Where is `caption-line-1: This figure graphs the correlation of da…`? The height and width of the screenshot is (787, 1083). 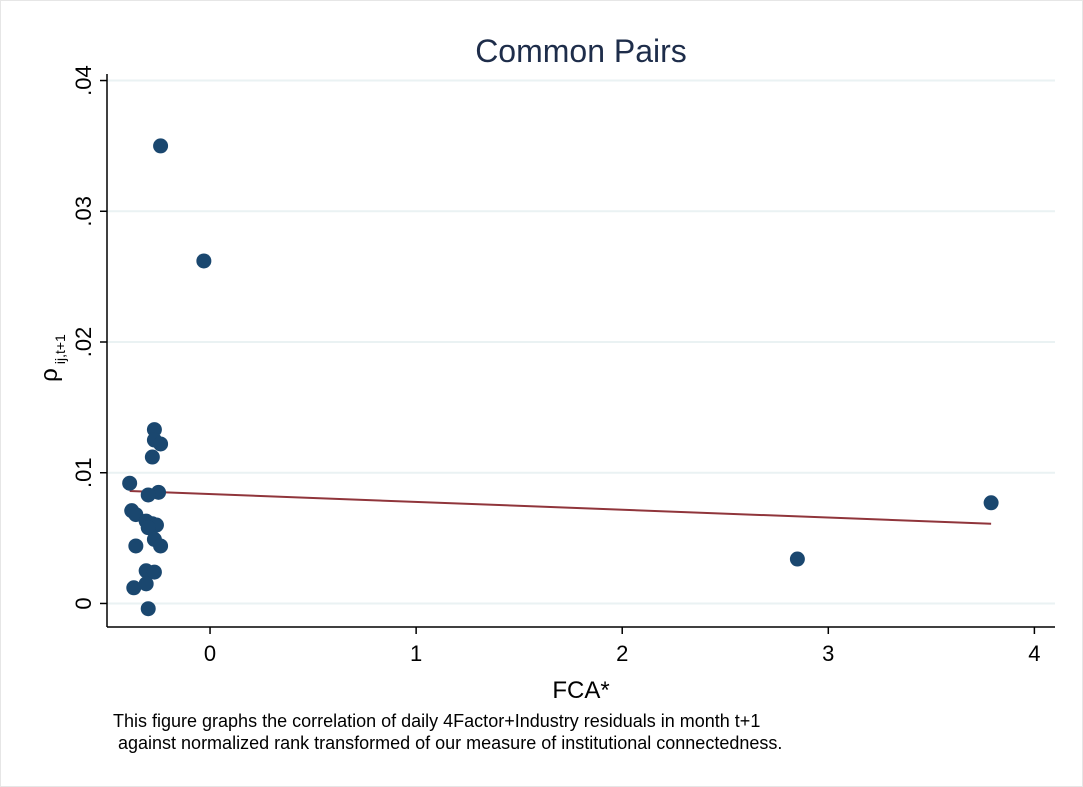 caption-line-1: This figure graphs the correlation of da… is located at coordinates (437, 721).